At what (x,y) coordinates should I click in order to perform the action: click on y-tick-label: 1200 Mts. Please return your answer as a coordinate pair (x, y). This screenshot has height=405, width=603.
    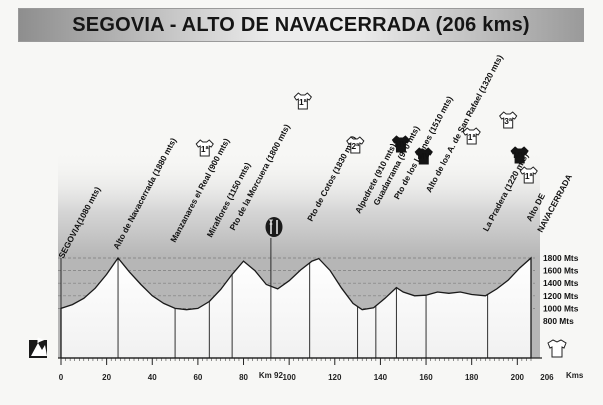
    Looking at the image, I should click on (561, 296).